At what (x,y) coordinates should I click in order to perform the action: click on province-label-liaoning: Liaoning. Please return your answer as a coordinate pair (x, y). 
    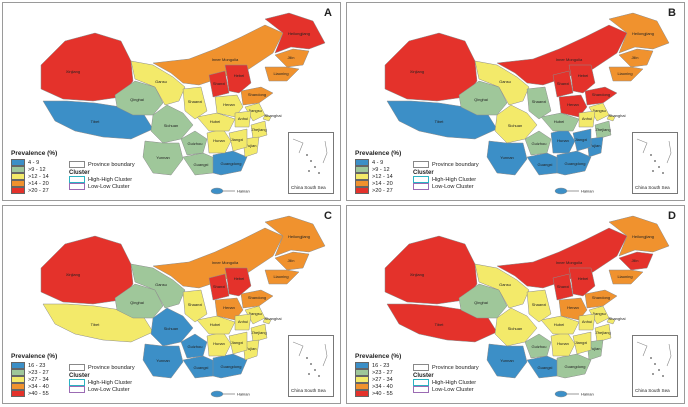
    Looking at the image, I should click on (624, 73).